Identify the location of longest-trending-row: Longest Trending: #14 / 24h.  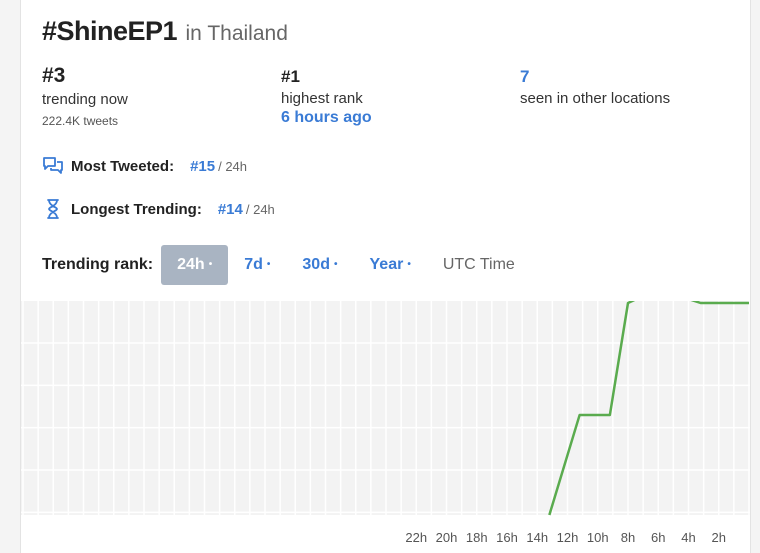
(158, 209).